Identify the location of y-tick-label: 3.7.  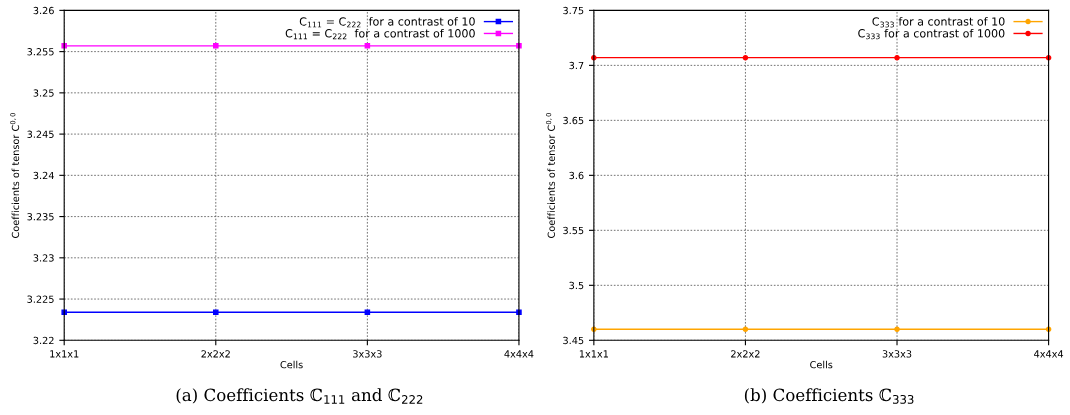
(576, 65).